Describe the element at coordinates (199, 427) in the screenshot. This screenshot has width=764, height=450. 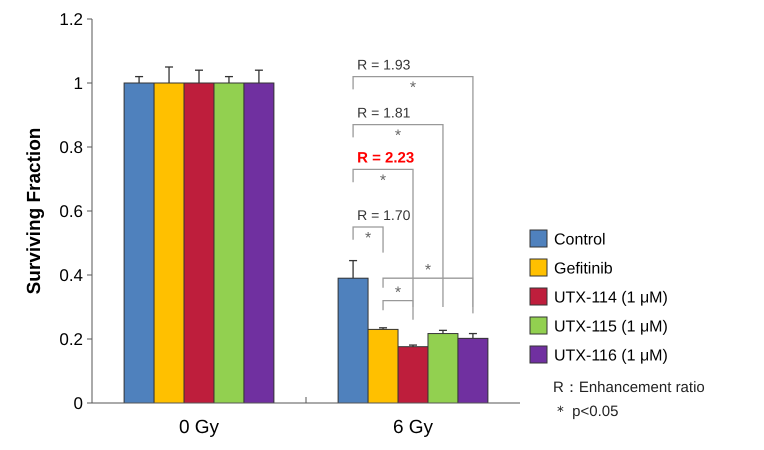
I see `x-tick-label: 0 Gy` at that location.